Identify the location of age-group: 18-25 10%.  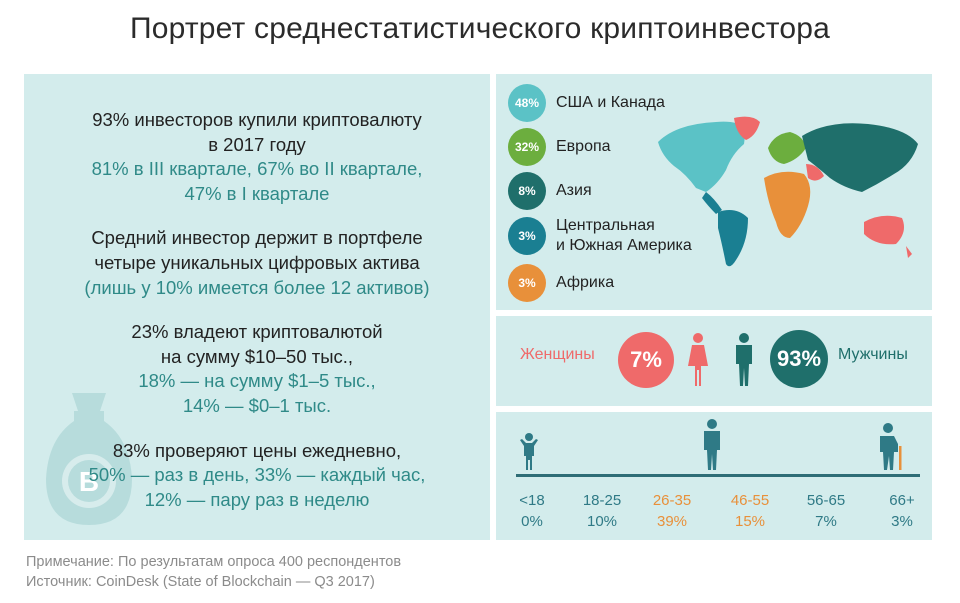
(602, 511).